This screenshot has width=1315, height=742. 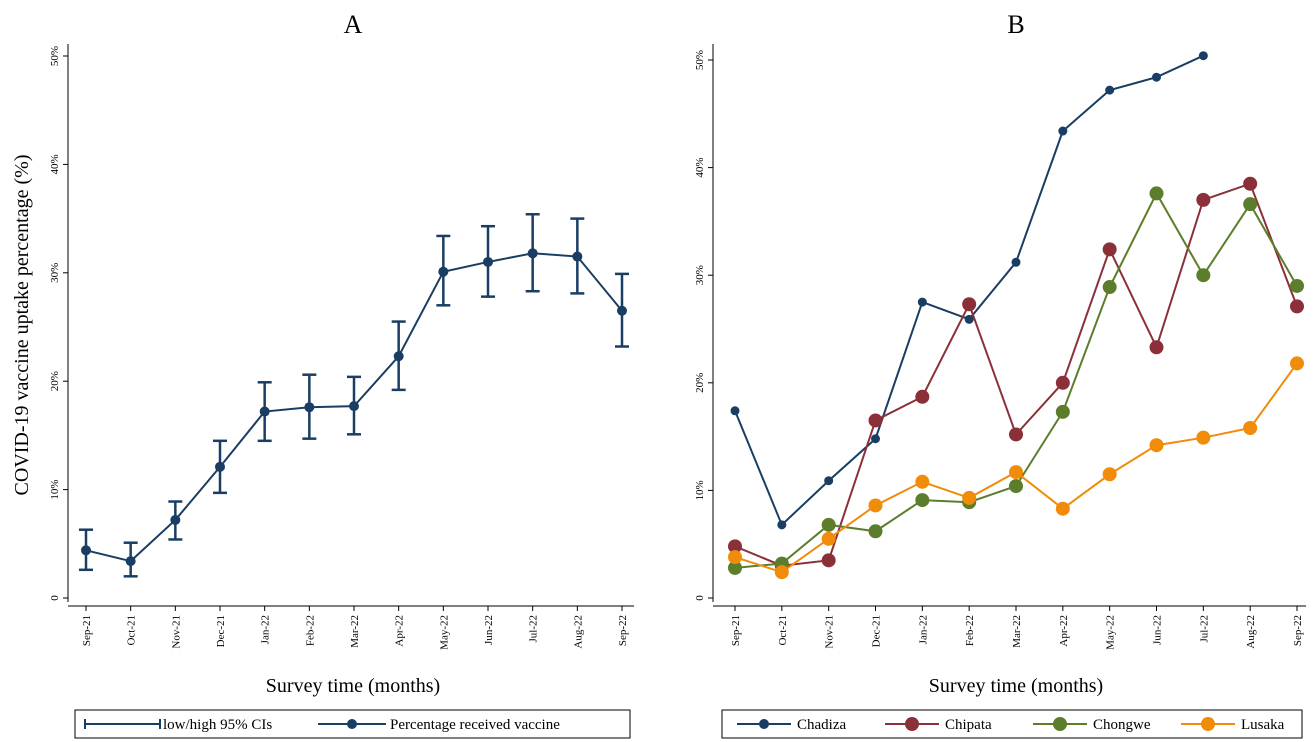 What do you see at coordinates (353, 24) in the screenshot?
I see `panel-a-title: A` at bounding box center [353, 24].